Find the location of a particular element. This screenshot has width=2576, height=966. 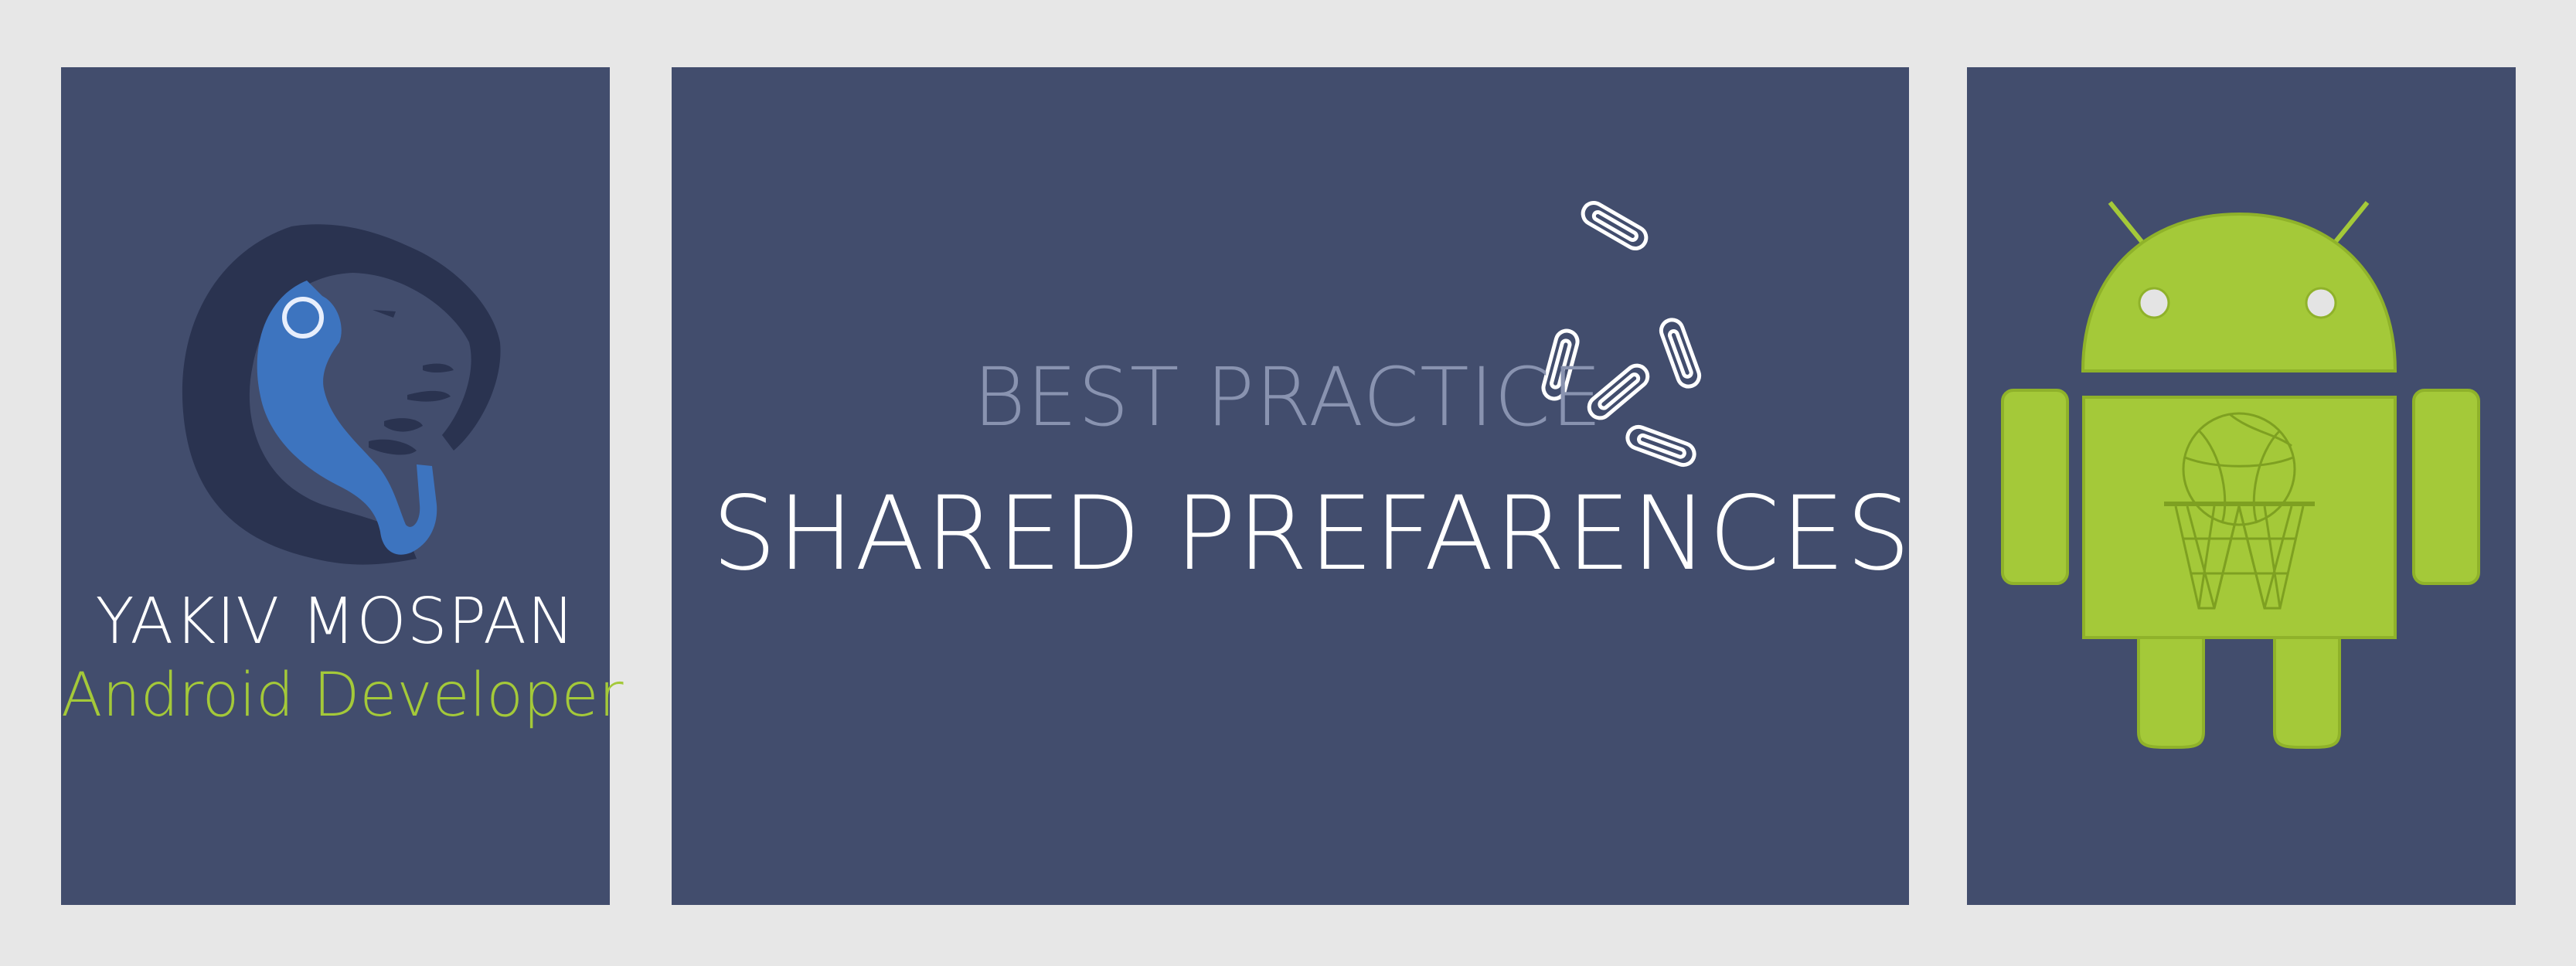

android-right-arm-shape is located at coordinates (2446, 487).